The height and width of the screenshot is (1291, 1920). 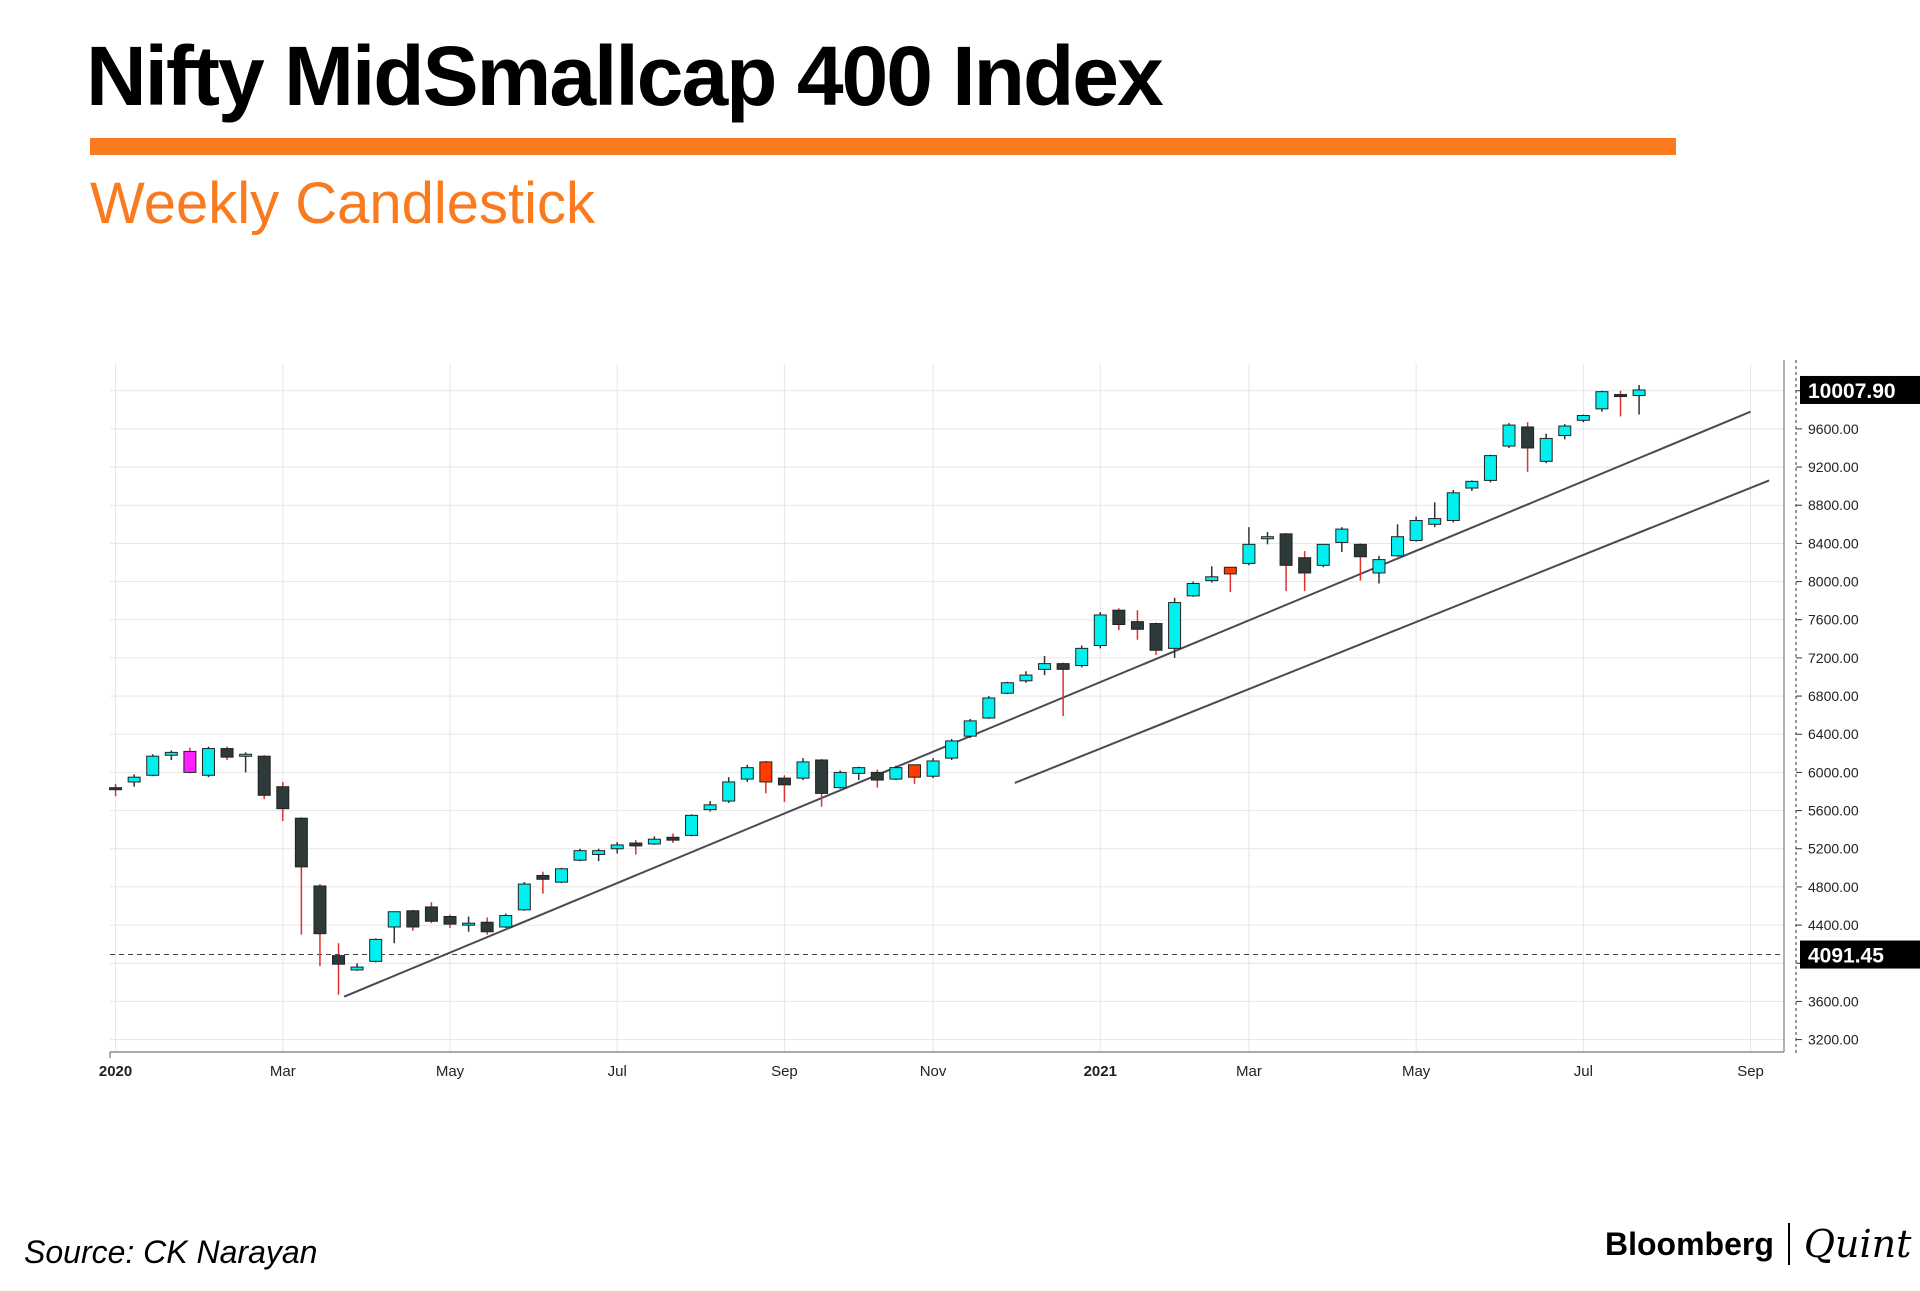 I want to click on chart-title: Nifty MidSmallcap 400 Index, so click(x=625, y=76).